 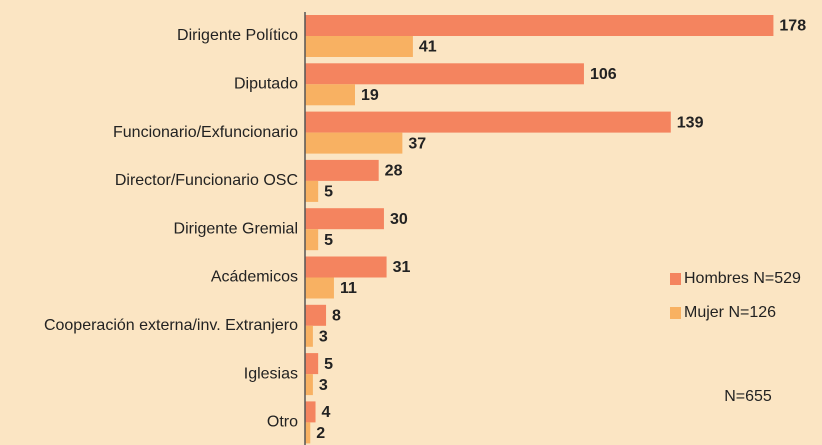 What do you see at coordinates (254, 277) in the screenshot?
I see `category-label: Acádemicos` at bounding box center [254, 277].